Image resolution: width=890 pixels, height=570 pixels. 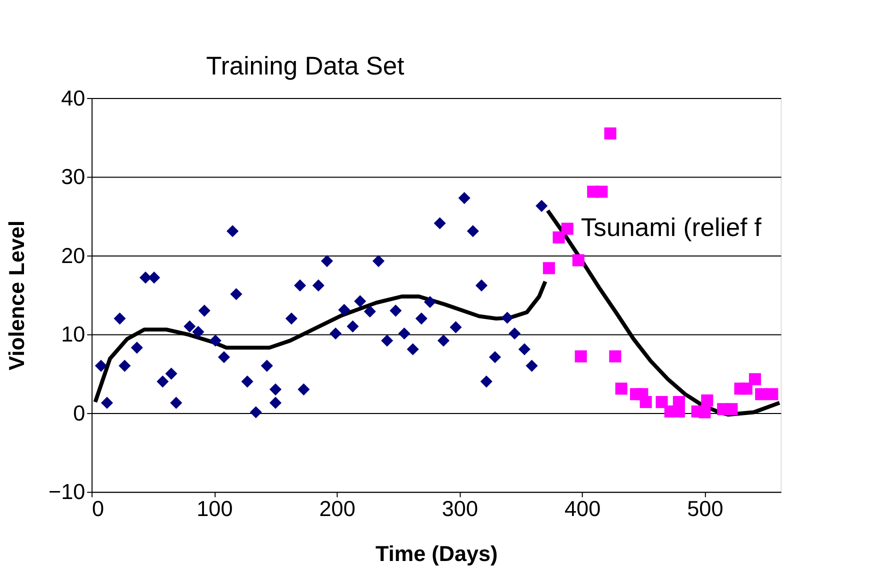 What do you see at coordinates (16, 295) in the screenshot?
I see `y-axis-title: Violence Level` at bounding box center [16, 295].